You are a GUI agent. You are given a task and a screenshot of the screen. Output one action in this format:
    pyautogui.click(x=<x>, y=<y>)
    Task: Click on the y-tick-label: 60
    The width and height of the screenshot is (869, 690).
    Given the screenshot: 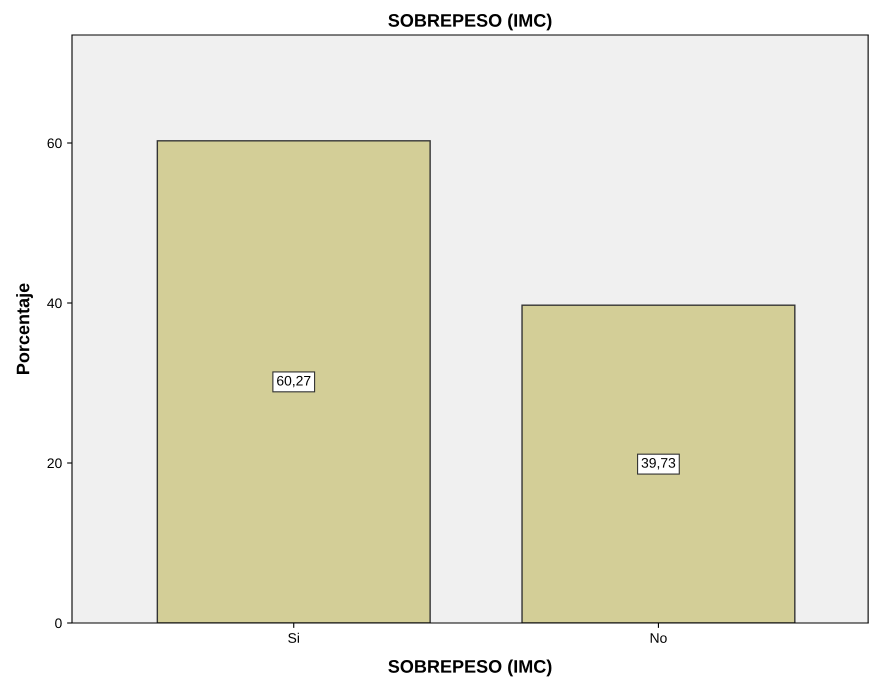 What is the action you would take?
    pyautogui.click(x=55, y=143)
    